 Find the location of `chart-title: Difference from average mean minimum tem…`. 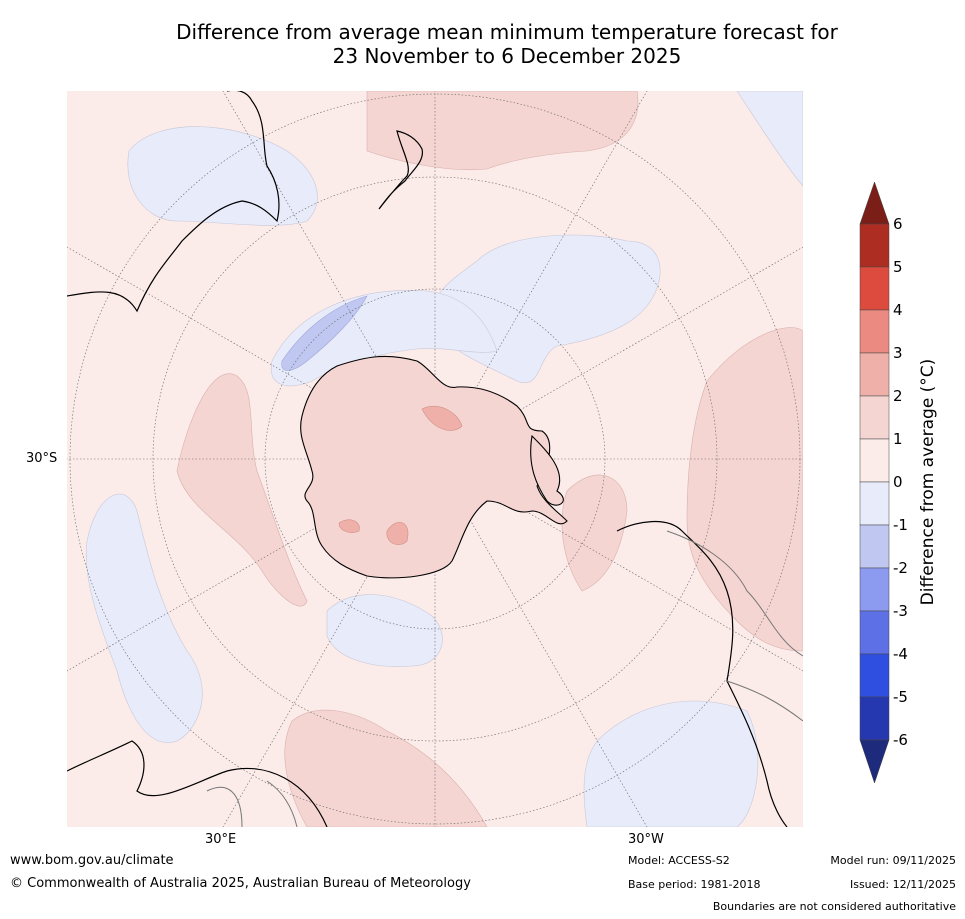

chart-title: Difference from average mean minimum tem… is located at coordinates (482, 44).